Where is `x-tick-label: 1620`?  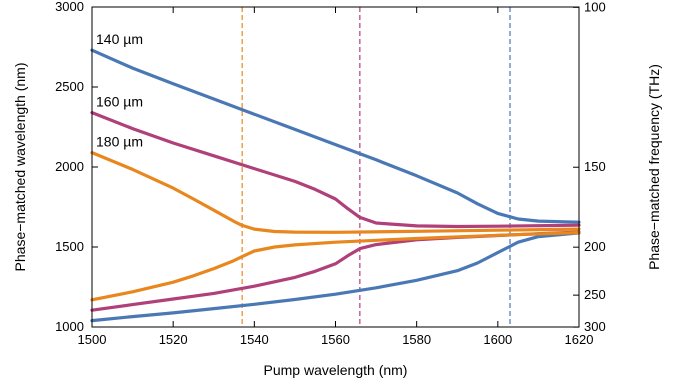
x-tick-label: 1620 is located at coordinates (579, 339).